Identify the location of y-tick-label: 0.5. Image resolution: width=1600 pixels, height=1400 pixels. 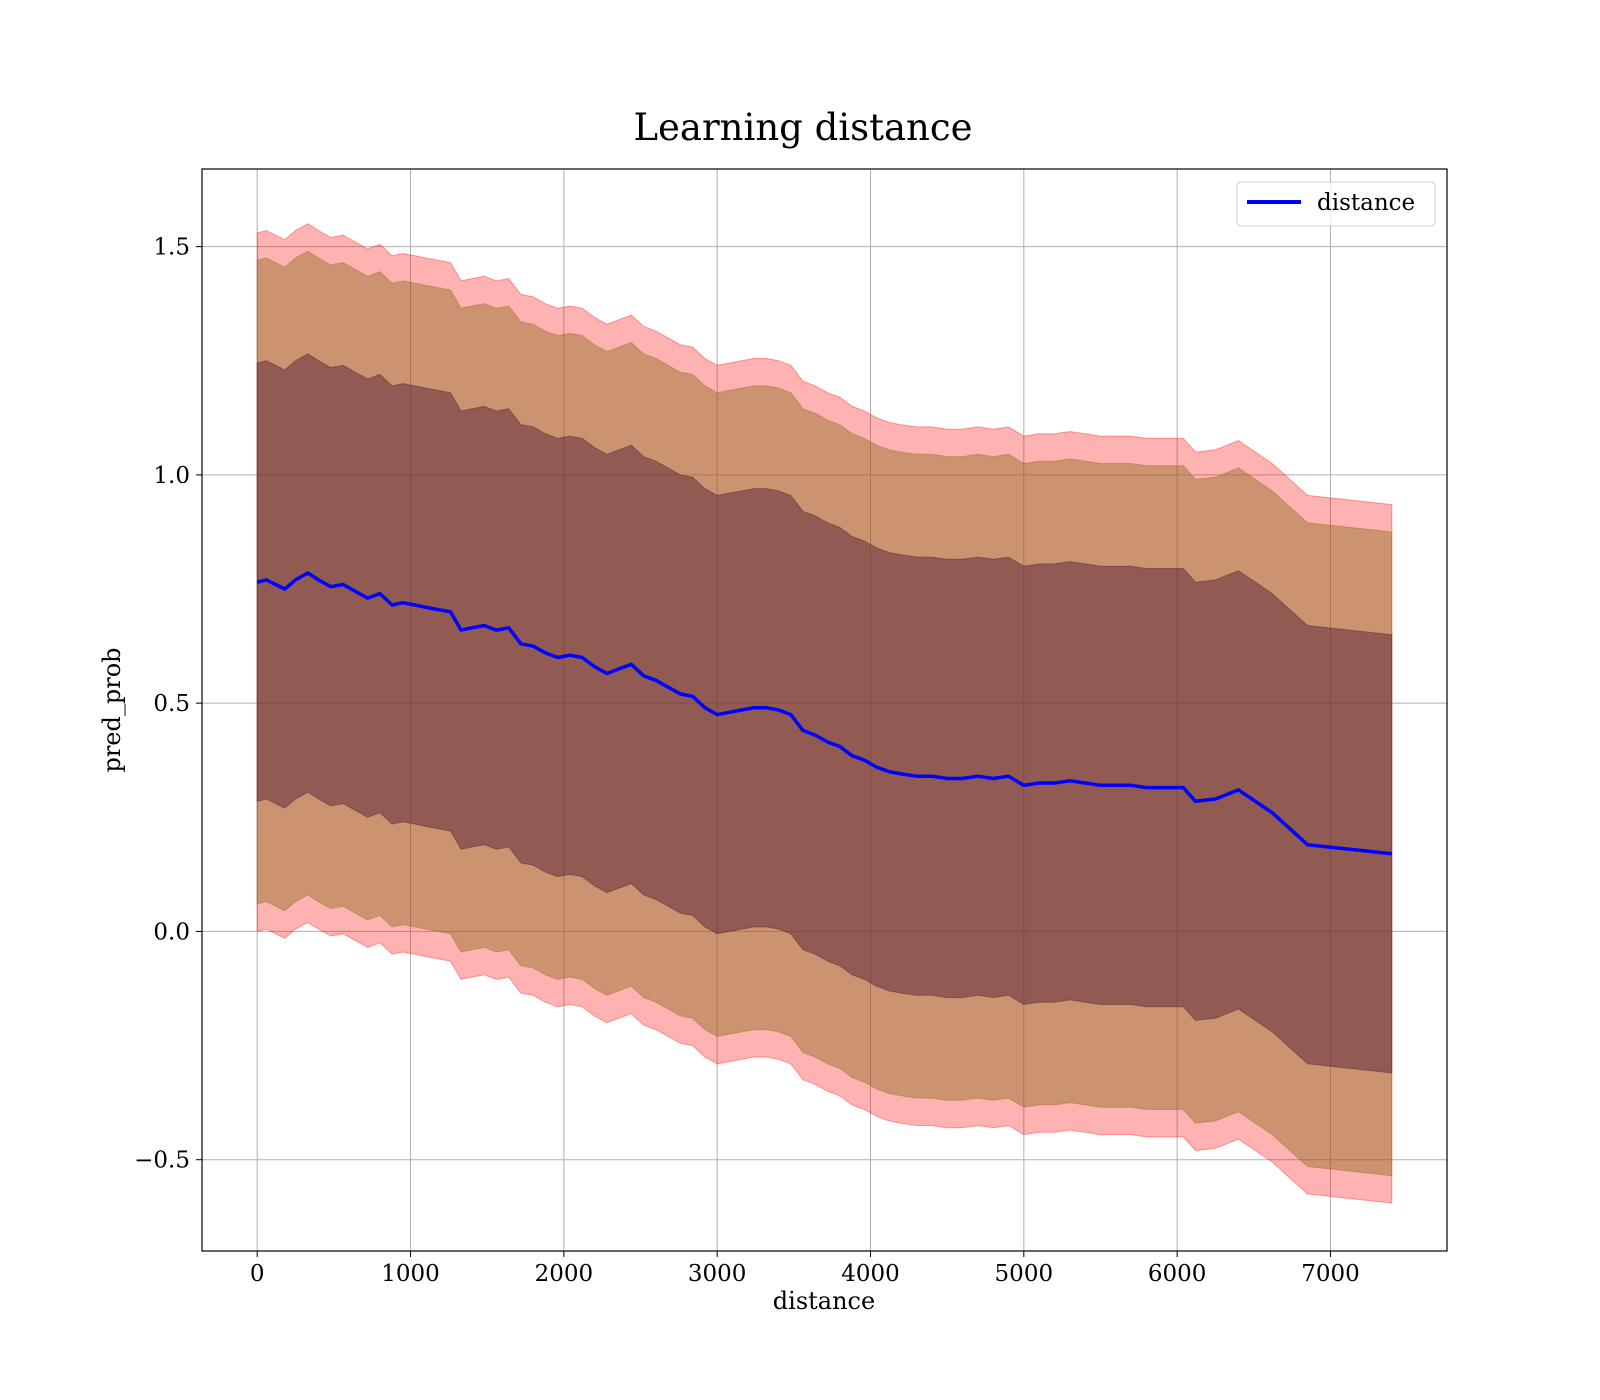
(171, 704).